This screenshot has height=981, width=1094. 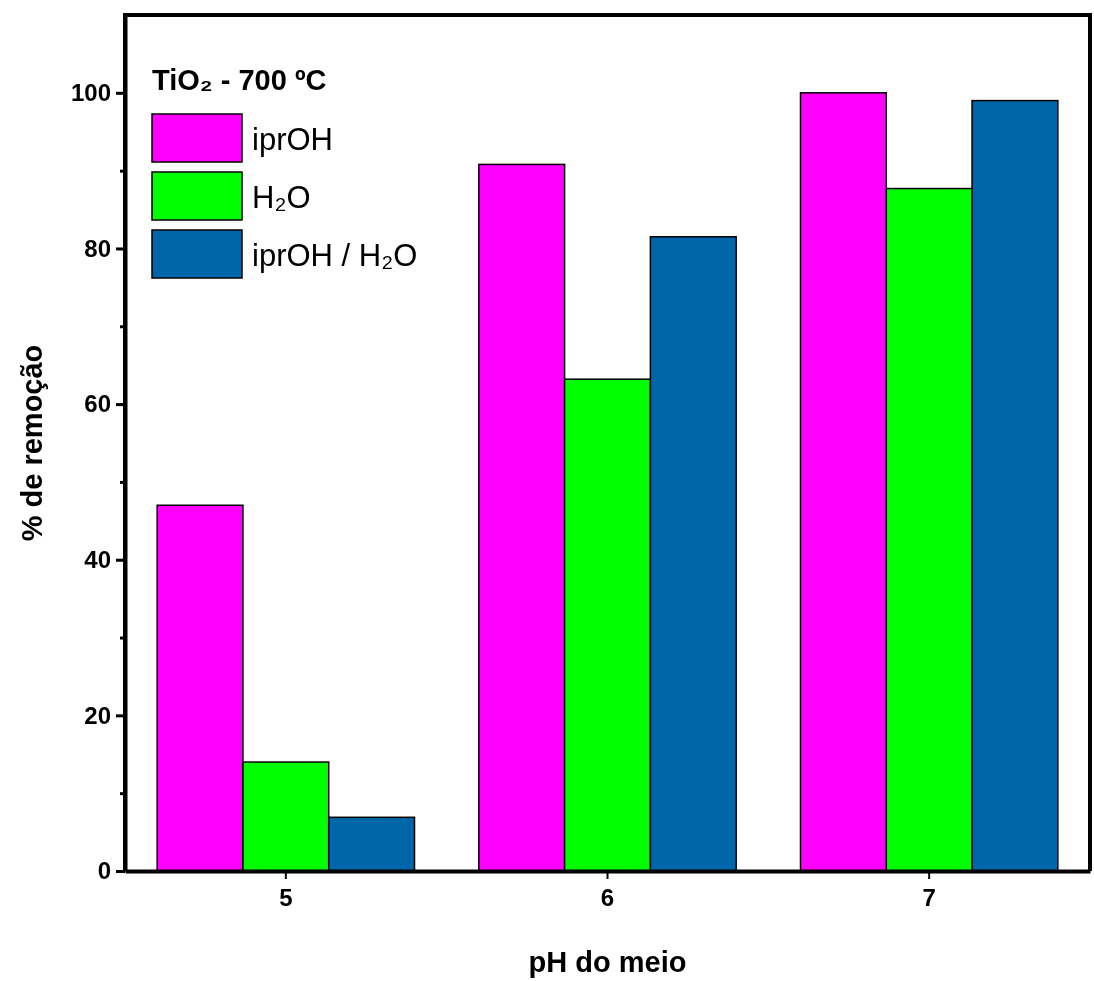 What do you see at coordinates (90, 92) in the screenshot?
I see `y-tick-label: 100` at bounding box center [90, 92].